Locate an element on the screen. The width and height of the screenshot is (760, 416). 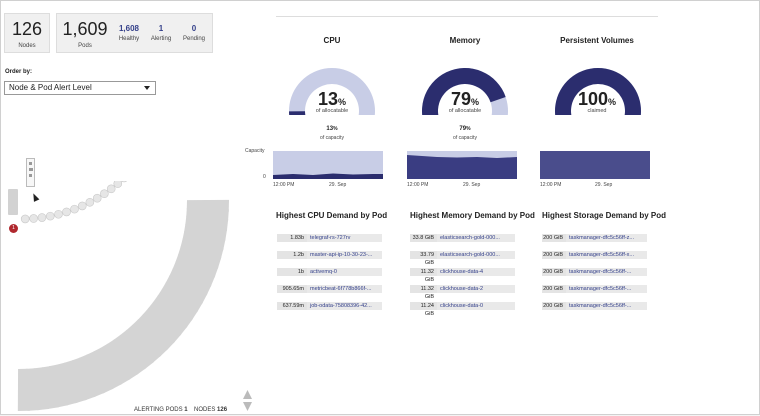
alerting-label: Alerting is located at coordinates (161, 39).